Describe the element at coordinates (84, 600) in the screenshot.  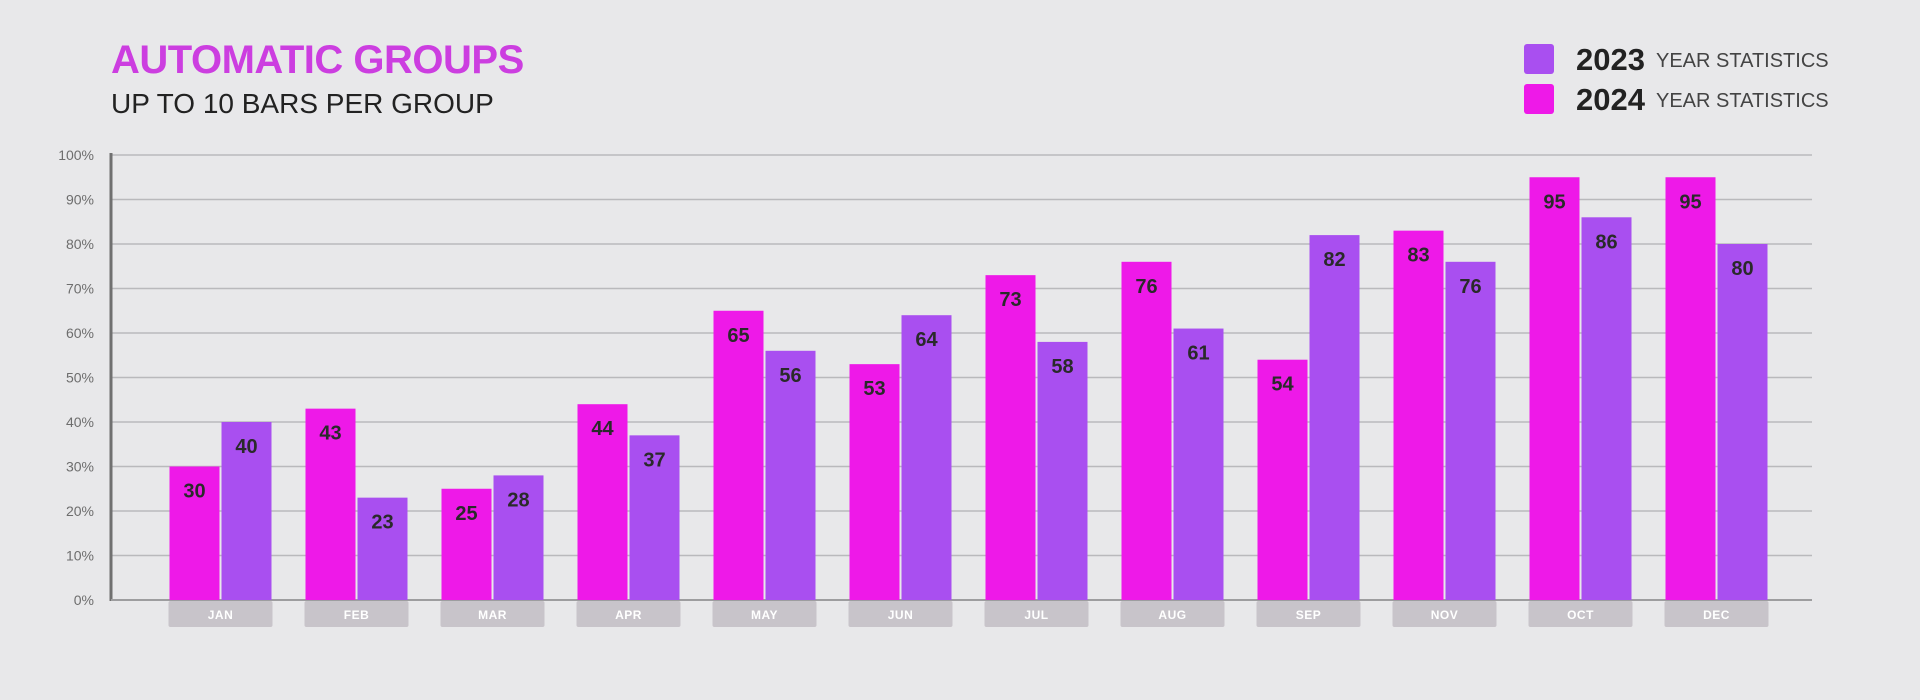
I see `y-tick-label: 0%` at that location.